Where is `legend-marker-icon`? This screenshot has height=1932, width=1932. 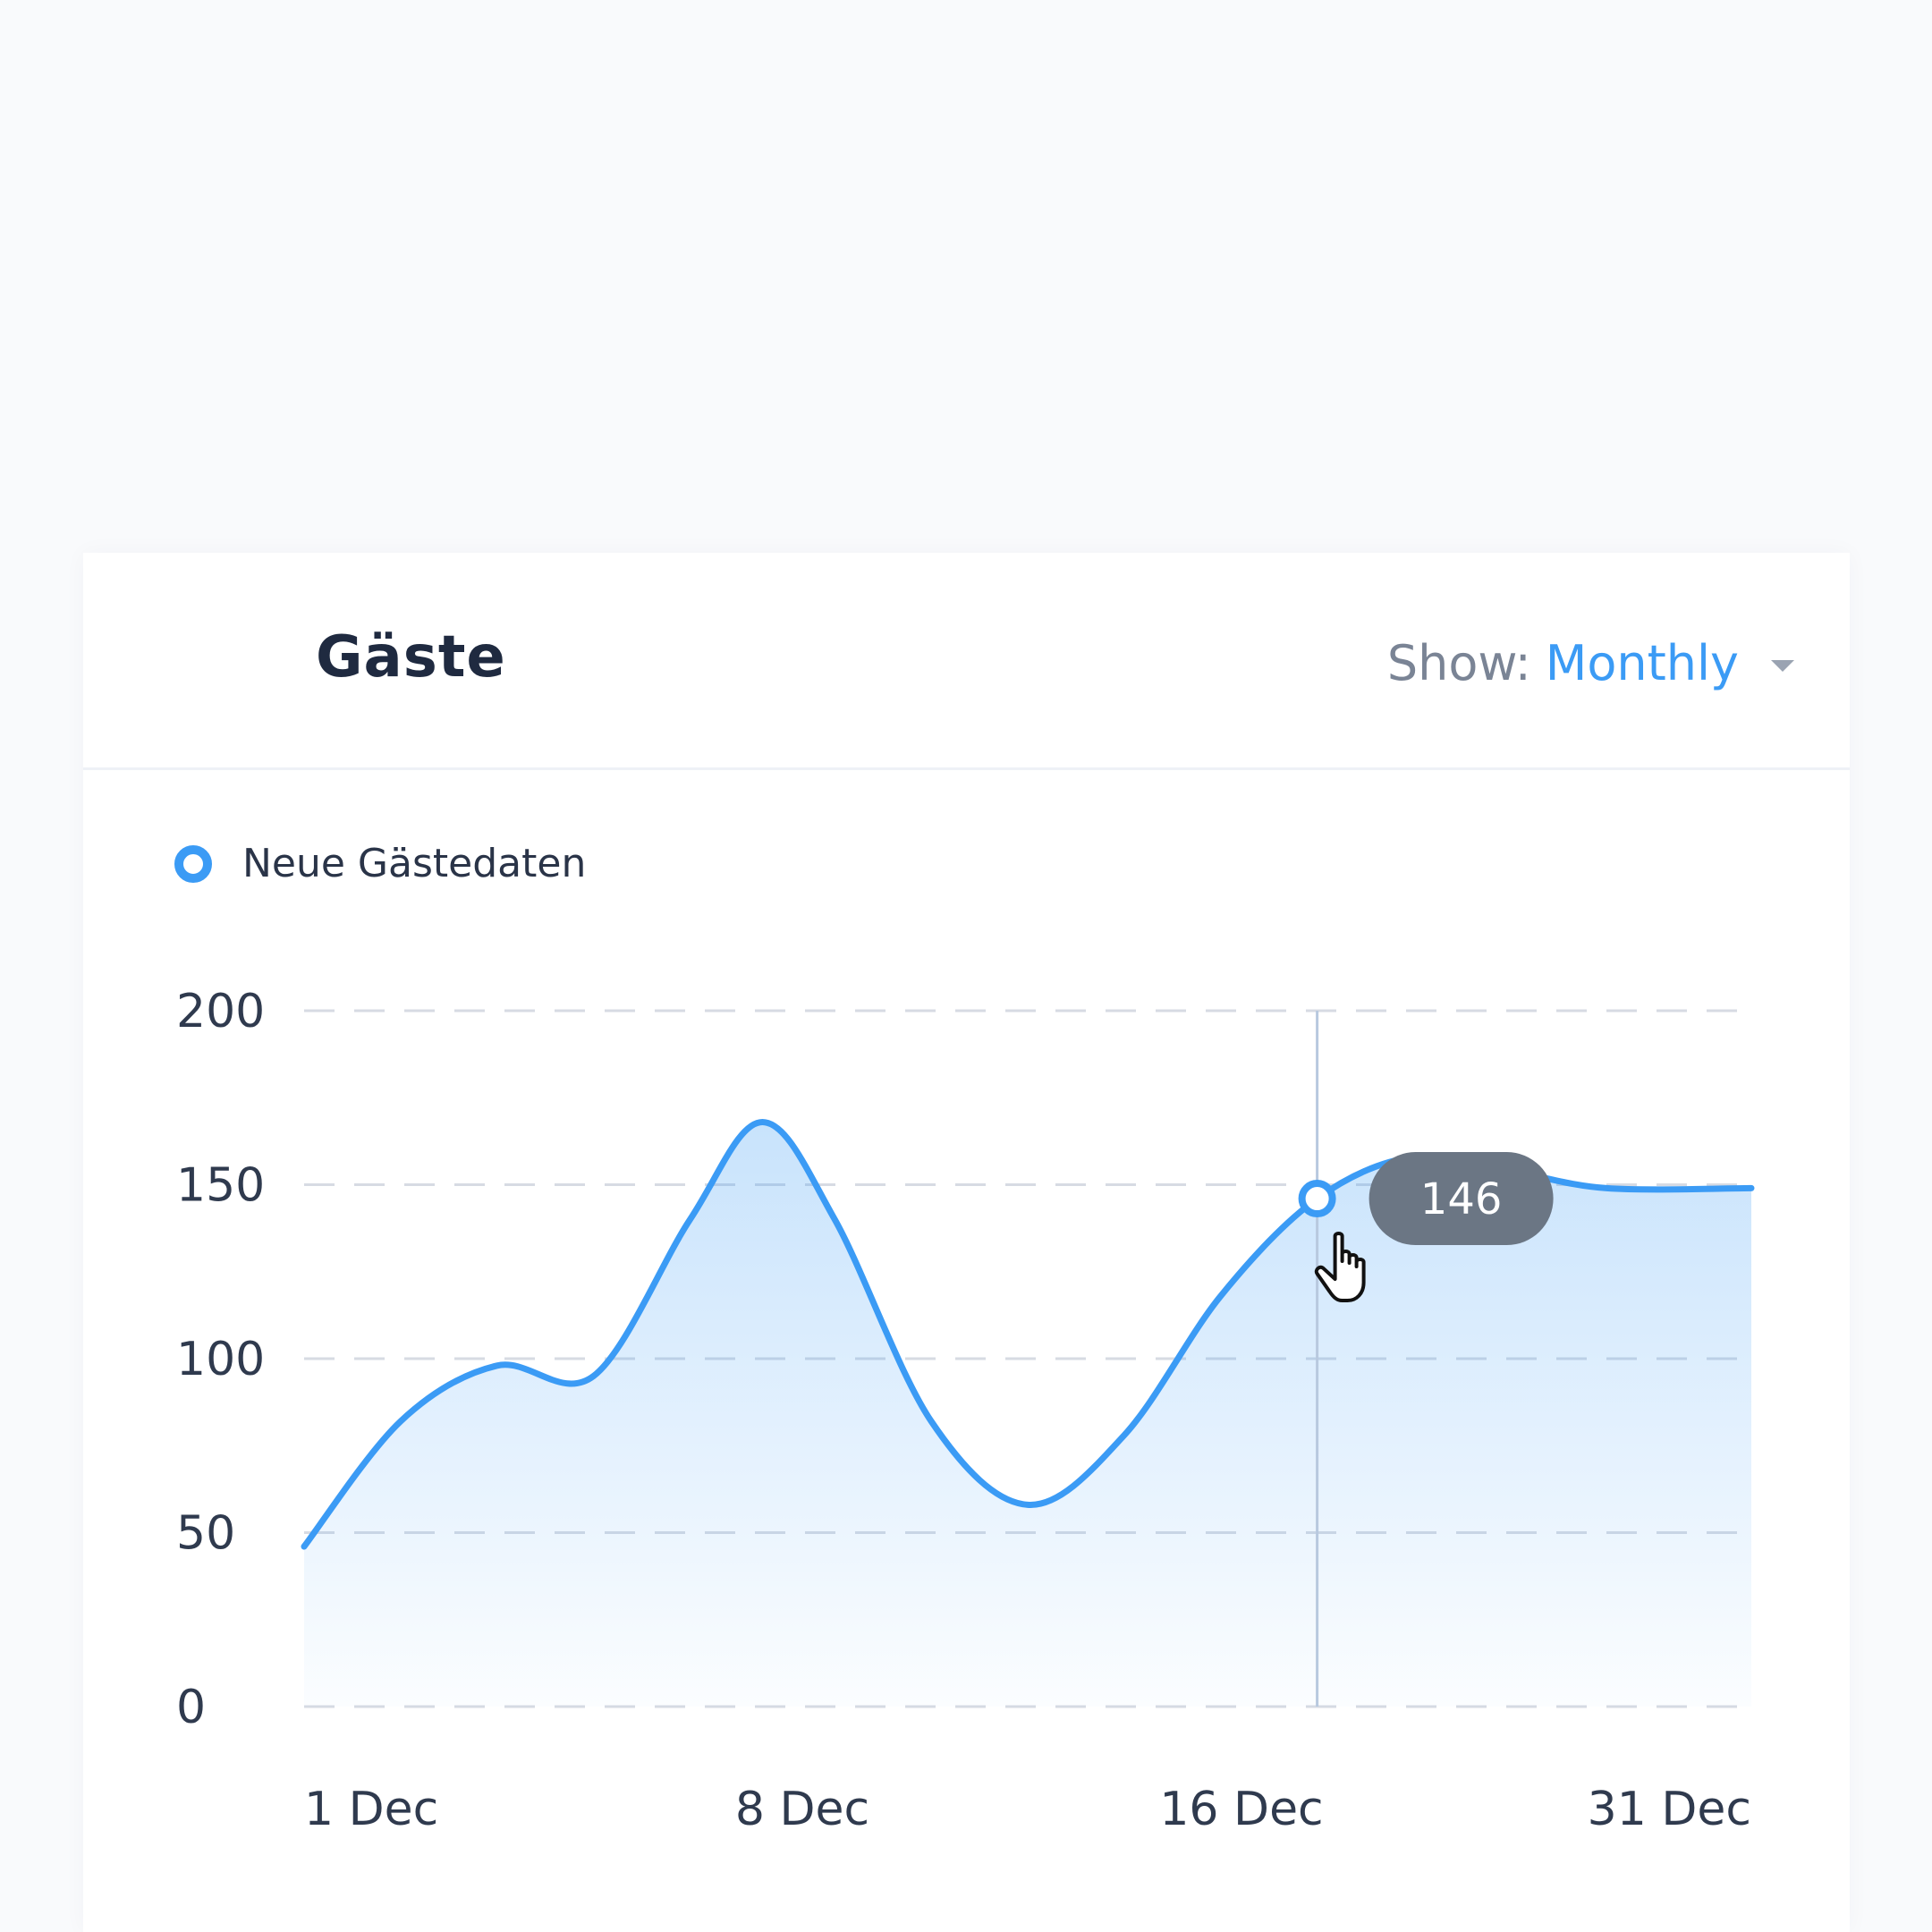
legend-marker-icon is located at coordinates (193, 863).